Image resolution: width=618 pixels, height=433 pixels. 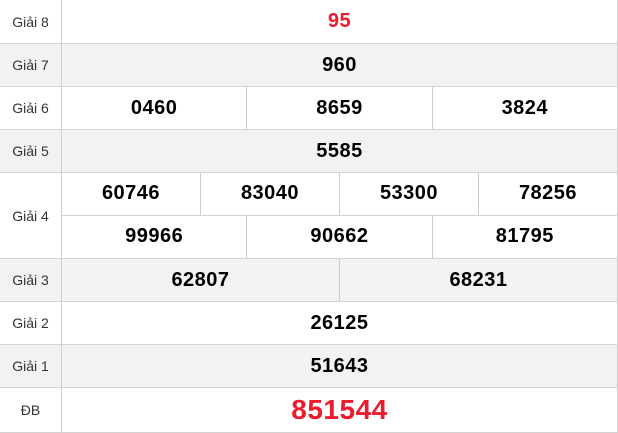 I want to click on prize-4-number: 99966, so click(x=154, y=236).